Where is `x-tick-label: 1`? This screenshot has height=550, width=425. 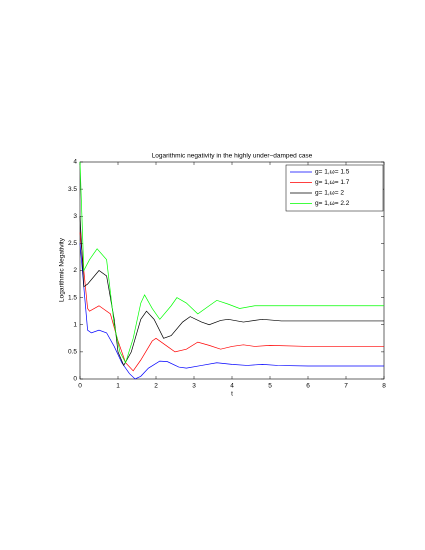 x-tick-label: 1 is located at coordinates (118, 386).